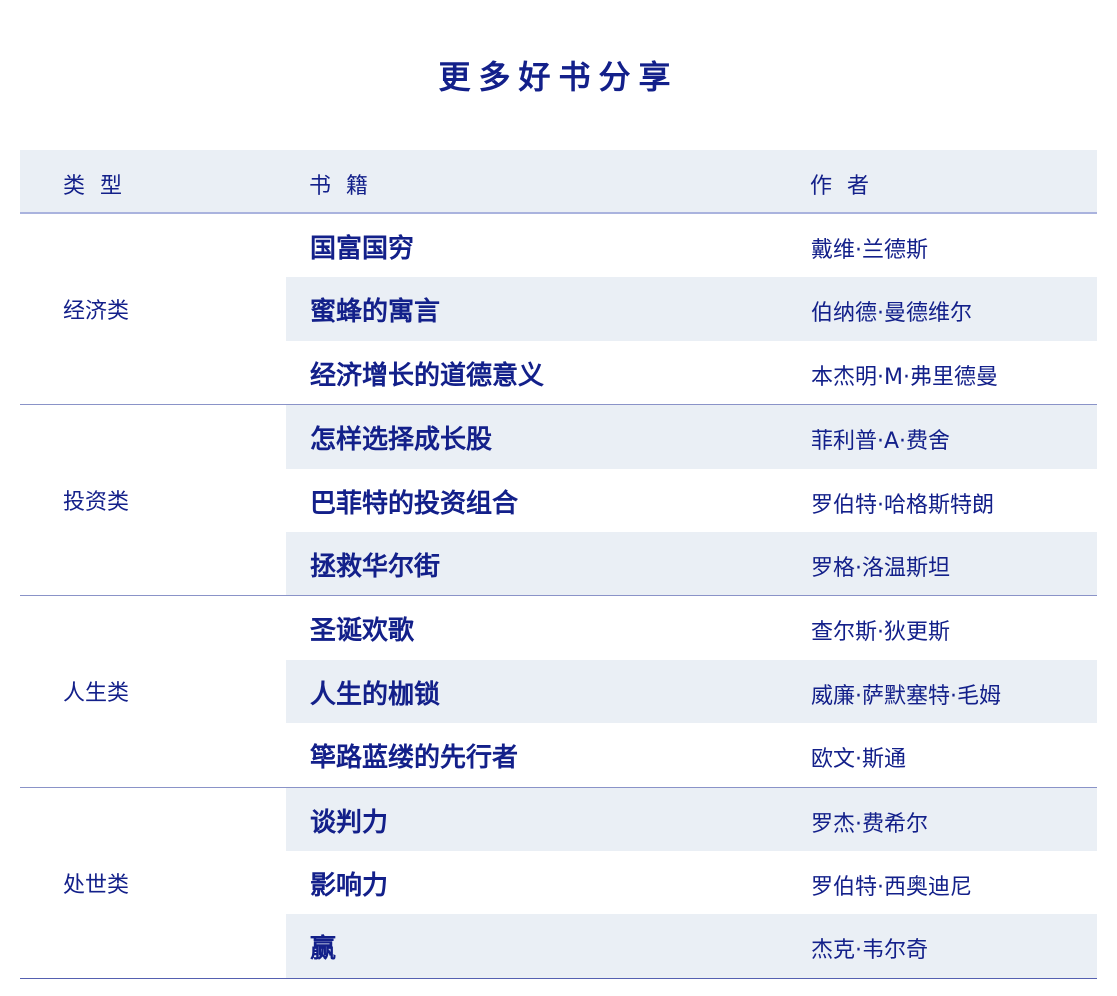 This screenshot has width=1117, height=996. I want to click on table-row: 人生的枷锁 威廉·萨默塞特·毛姆, so click(691, 691).